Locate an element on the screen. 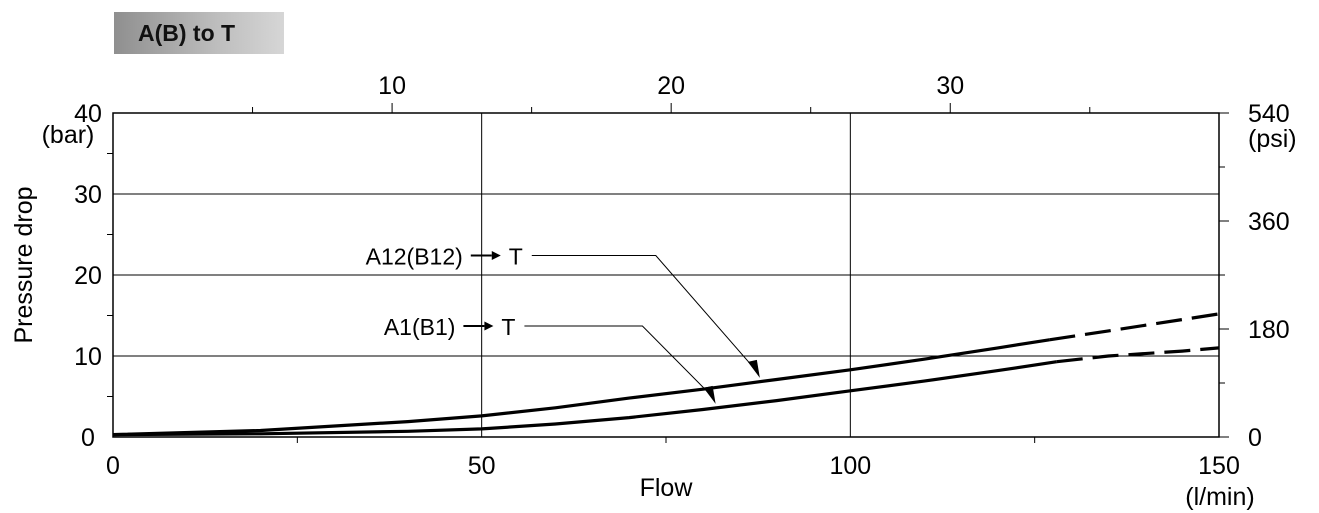 This screenshot has width=1319, height=513. x-tick-label: 0 is located at coordinates (113, 466).